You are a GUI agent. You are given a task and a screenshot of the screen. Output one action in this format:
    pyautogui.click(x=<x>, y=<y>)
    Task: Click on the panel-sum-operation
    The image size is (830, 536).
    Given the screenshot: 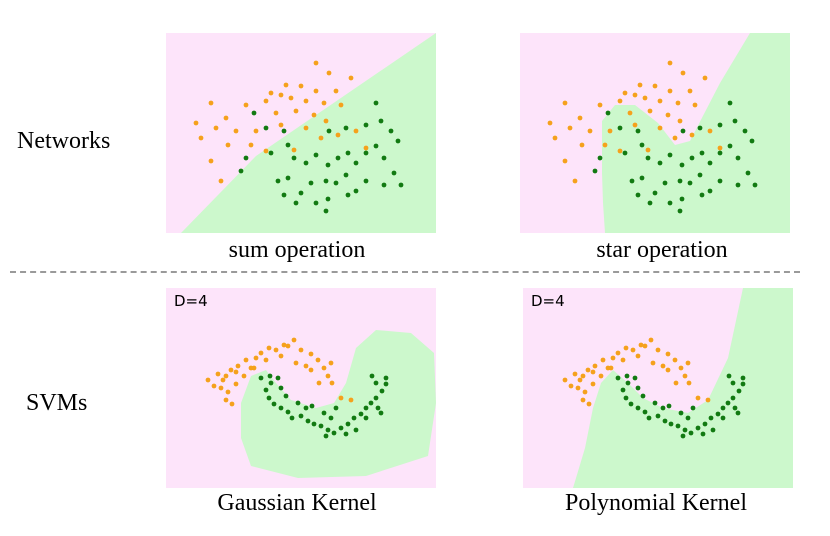 What is the action you would take?
    pyautogui.click(x=301, y=133)
    